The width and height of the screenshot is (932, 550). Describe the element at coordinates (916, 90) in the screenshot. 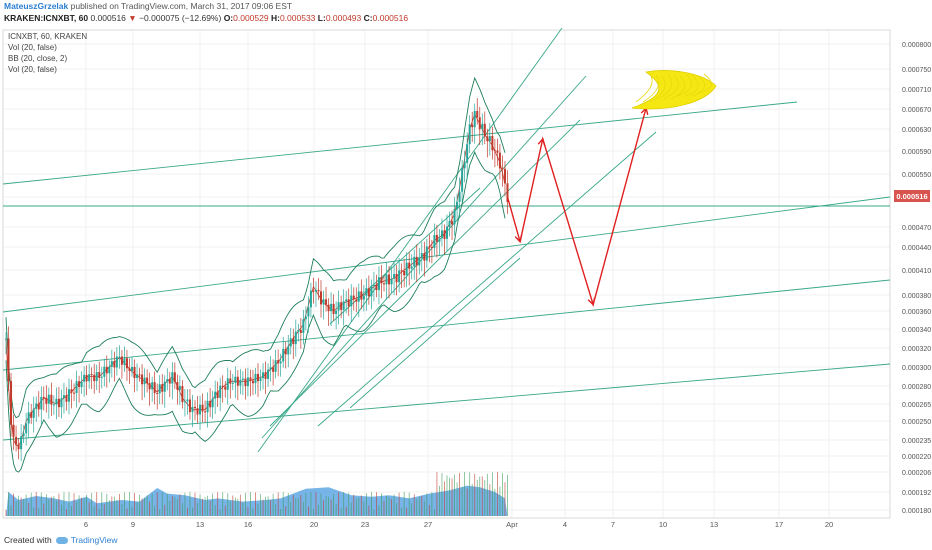

I see `y-tick-label: 0.000710` at that location.